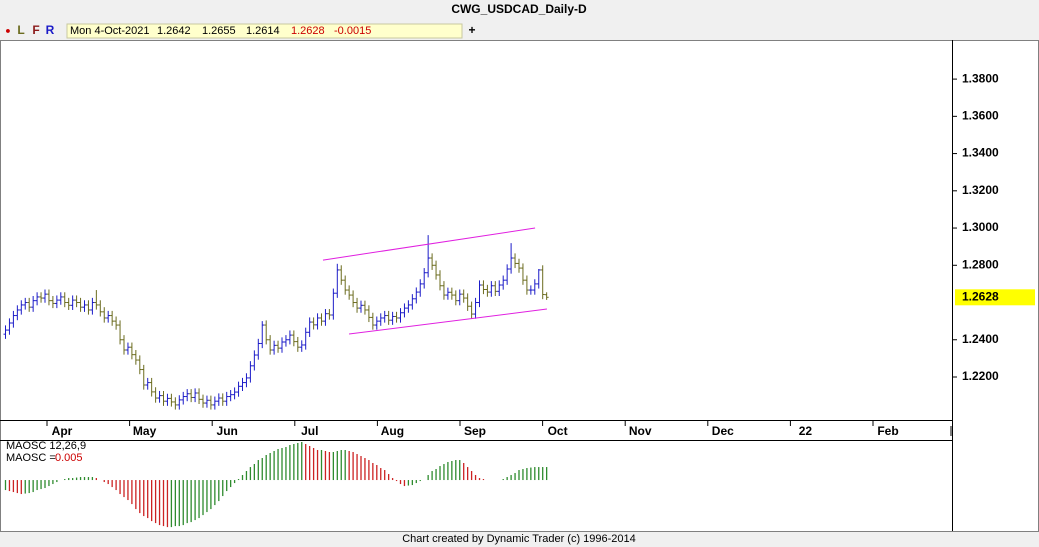 This screenshot has height=547, width=1039. Describe the element at coordinates (145, 431) in the screenshot. I see `x-tick-label: May` at that location.